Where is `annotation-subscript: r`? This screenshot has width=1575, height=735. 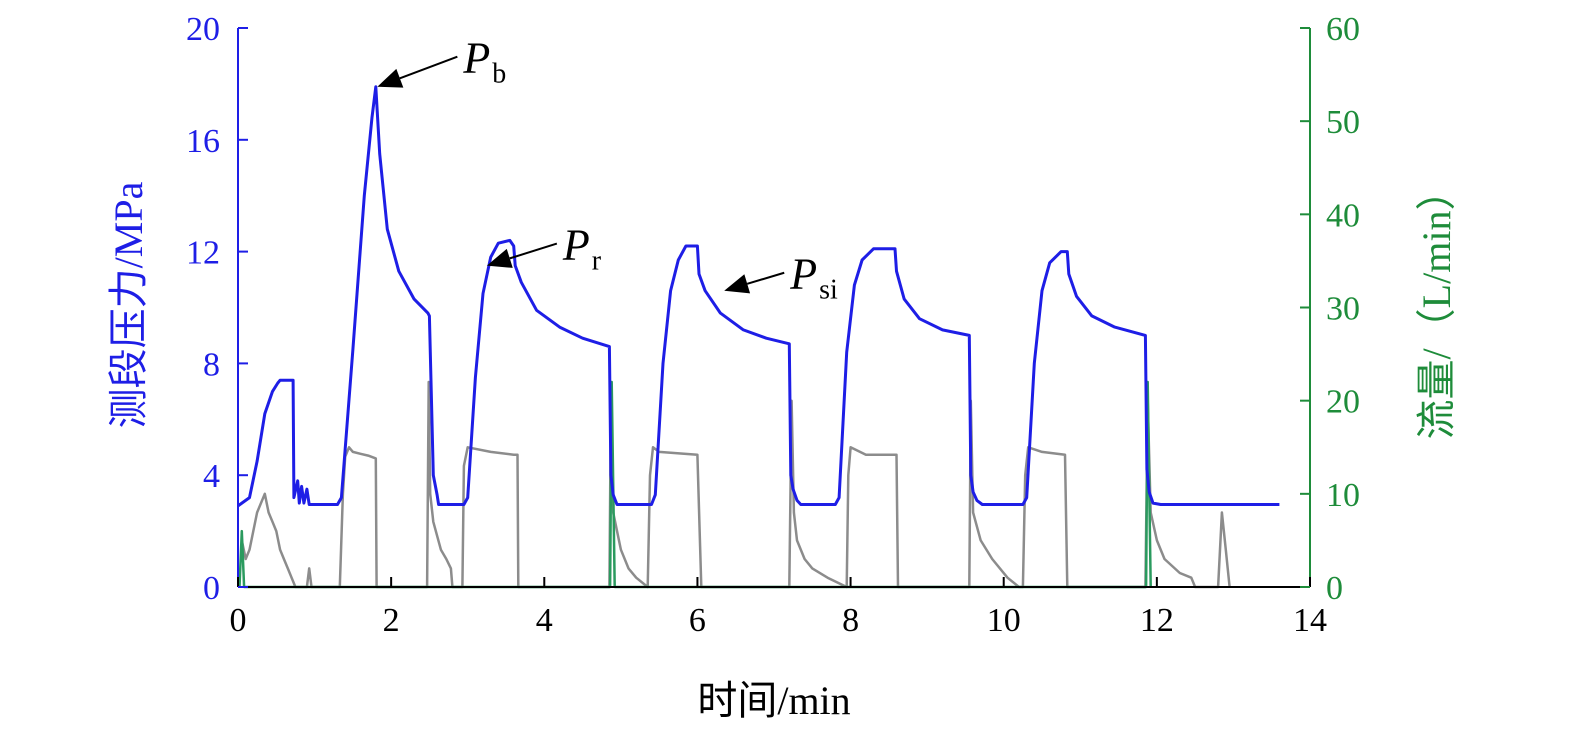 annotation-subscript: r is located at coordinates (597, 261).